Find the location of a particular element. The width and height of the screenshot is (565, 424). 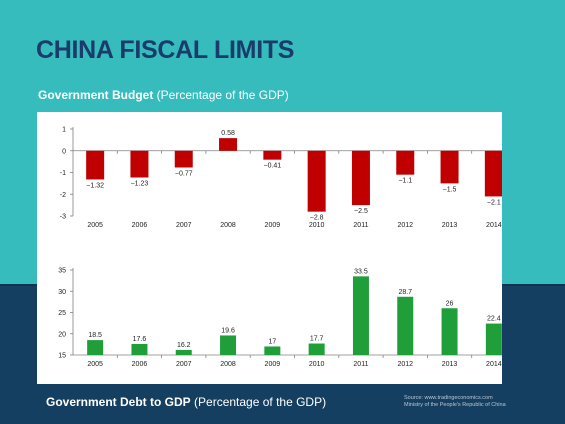

budget-y-tick-label: 1 is located at coordinates (64, 130).